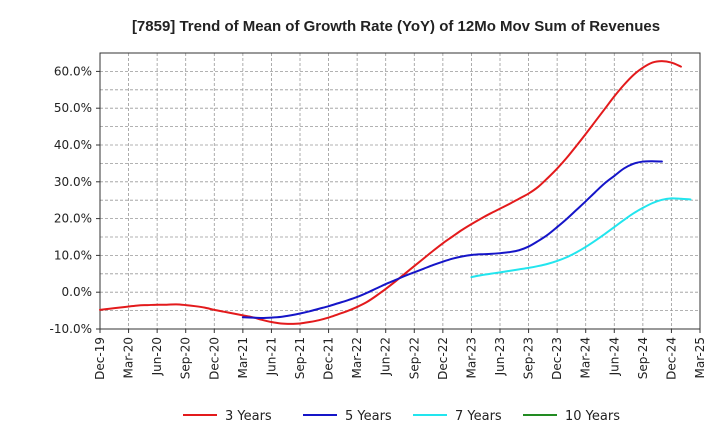  Describe the element at coordinates (75, 200) in the screenshot. I see `y-axis: -10.0% 0.0% 10.0% 20.0% 30.0% 40.0% 50.0% 60.0%` at that location.